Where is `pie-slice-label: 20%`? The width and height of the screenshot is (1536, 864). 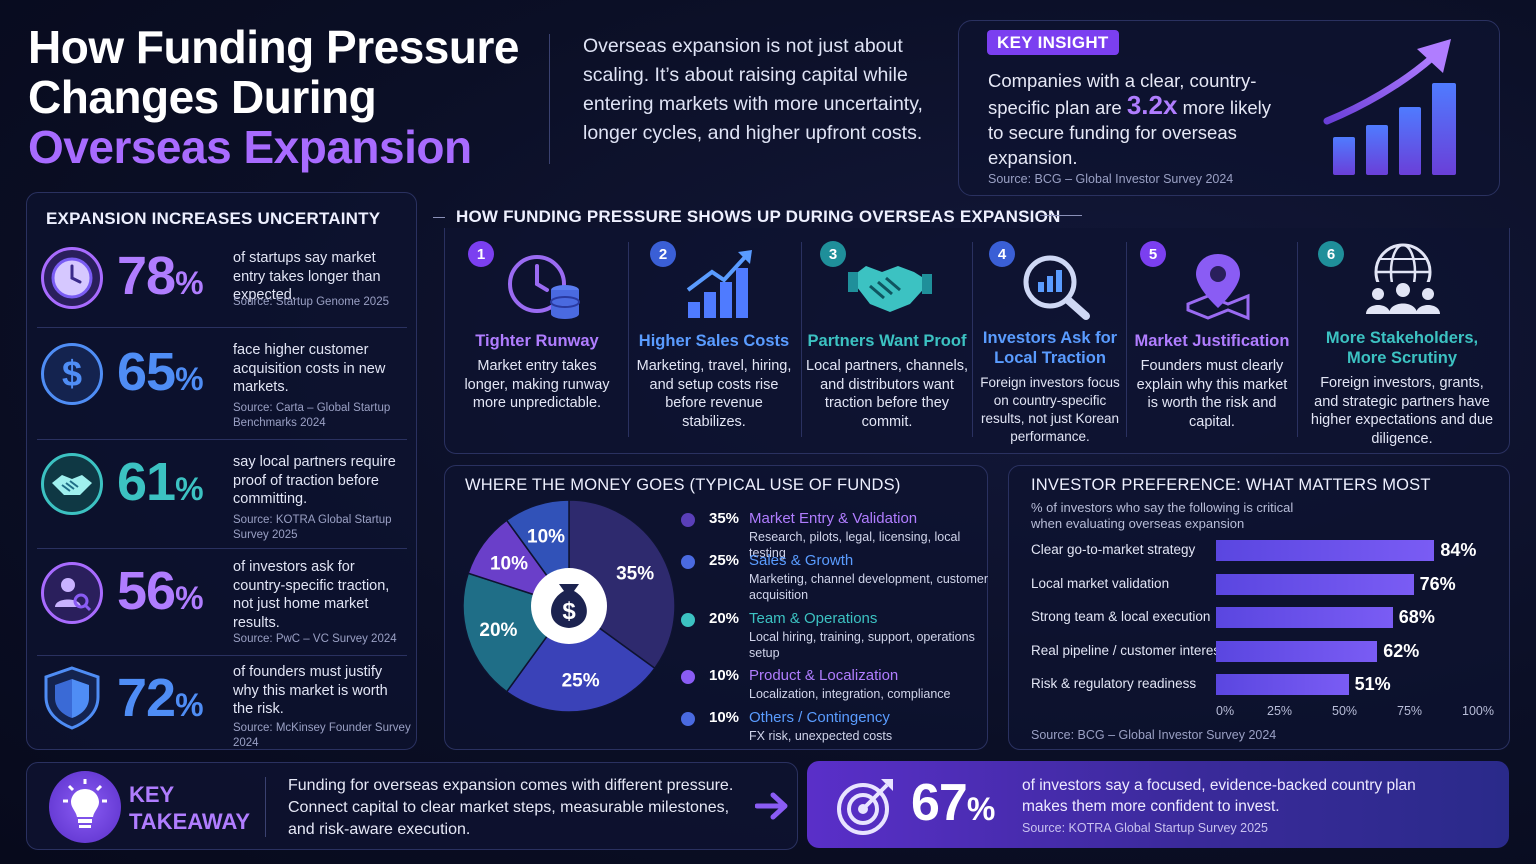 pie-slice-label: 20% is located at coordinates (498, 630).